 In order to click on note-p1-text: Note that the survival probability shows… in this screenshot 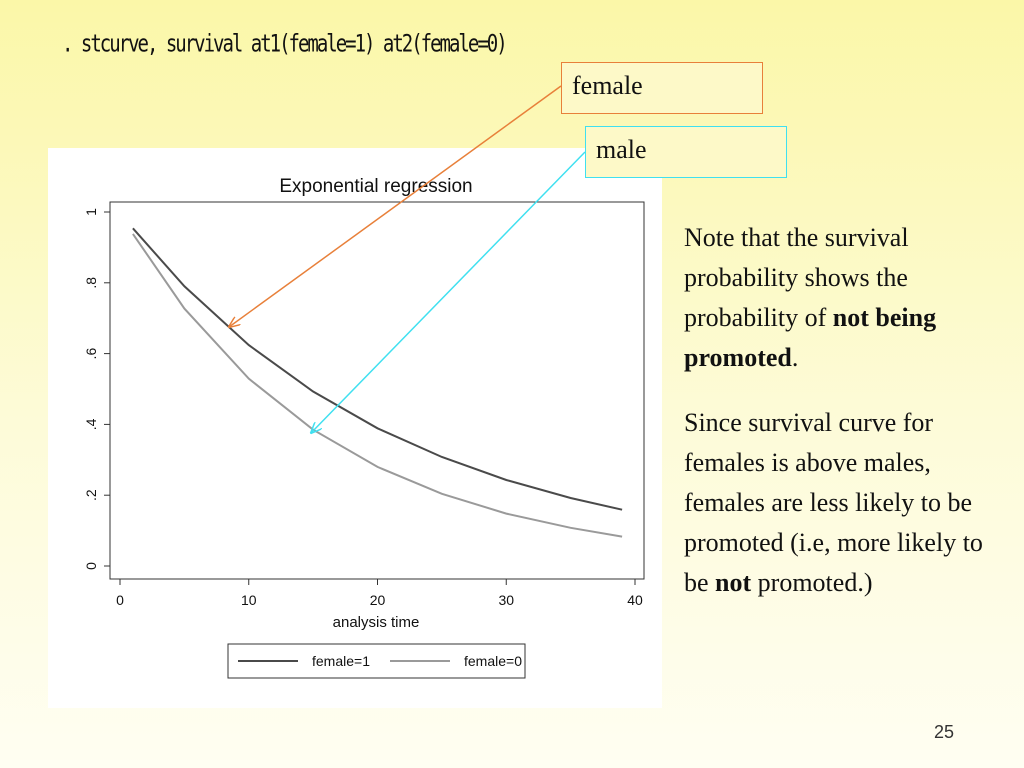, I will do `click(796, 277)`.